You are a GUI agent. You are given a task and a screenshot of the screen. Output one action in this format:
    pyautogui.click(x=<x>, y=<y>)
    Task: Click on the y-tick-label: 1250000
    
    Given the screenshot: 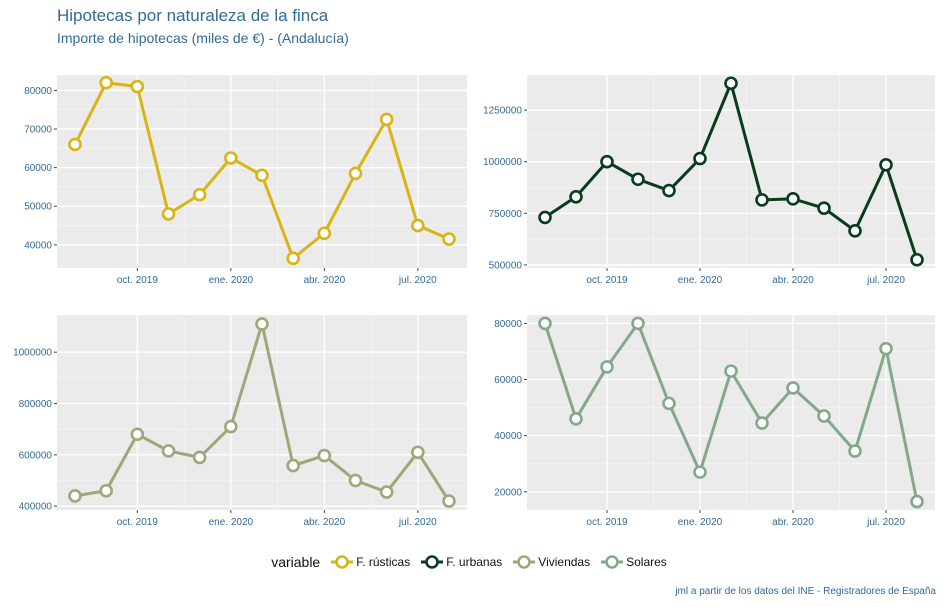 What is the action you would take?
    pyautogui.click(x=502, y=111)
    